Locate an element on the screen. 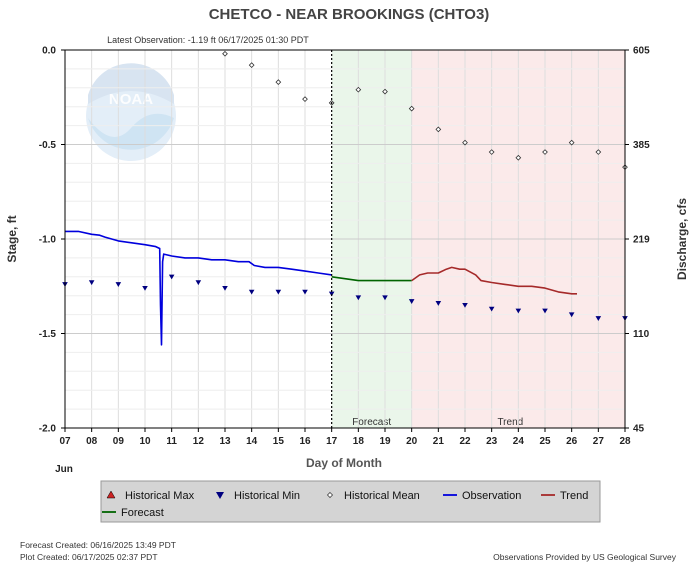  region-label-trend: Trend is located at coordinates (510, 422).